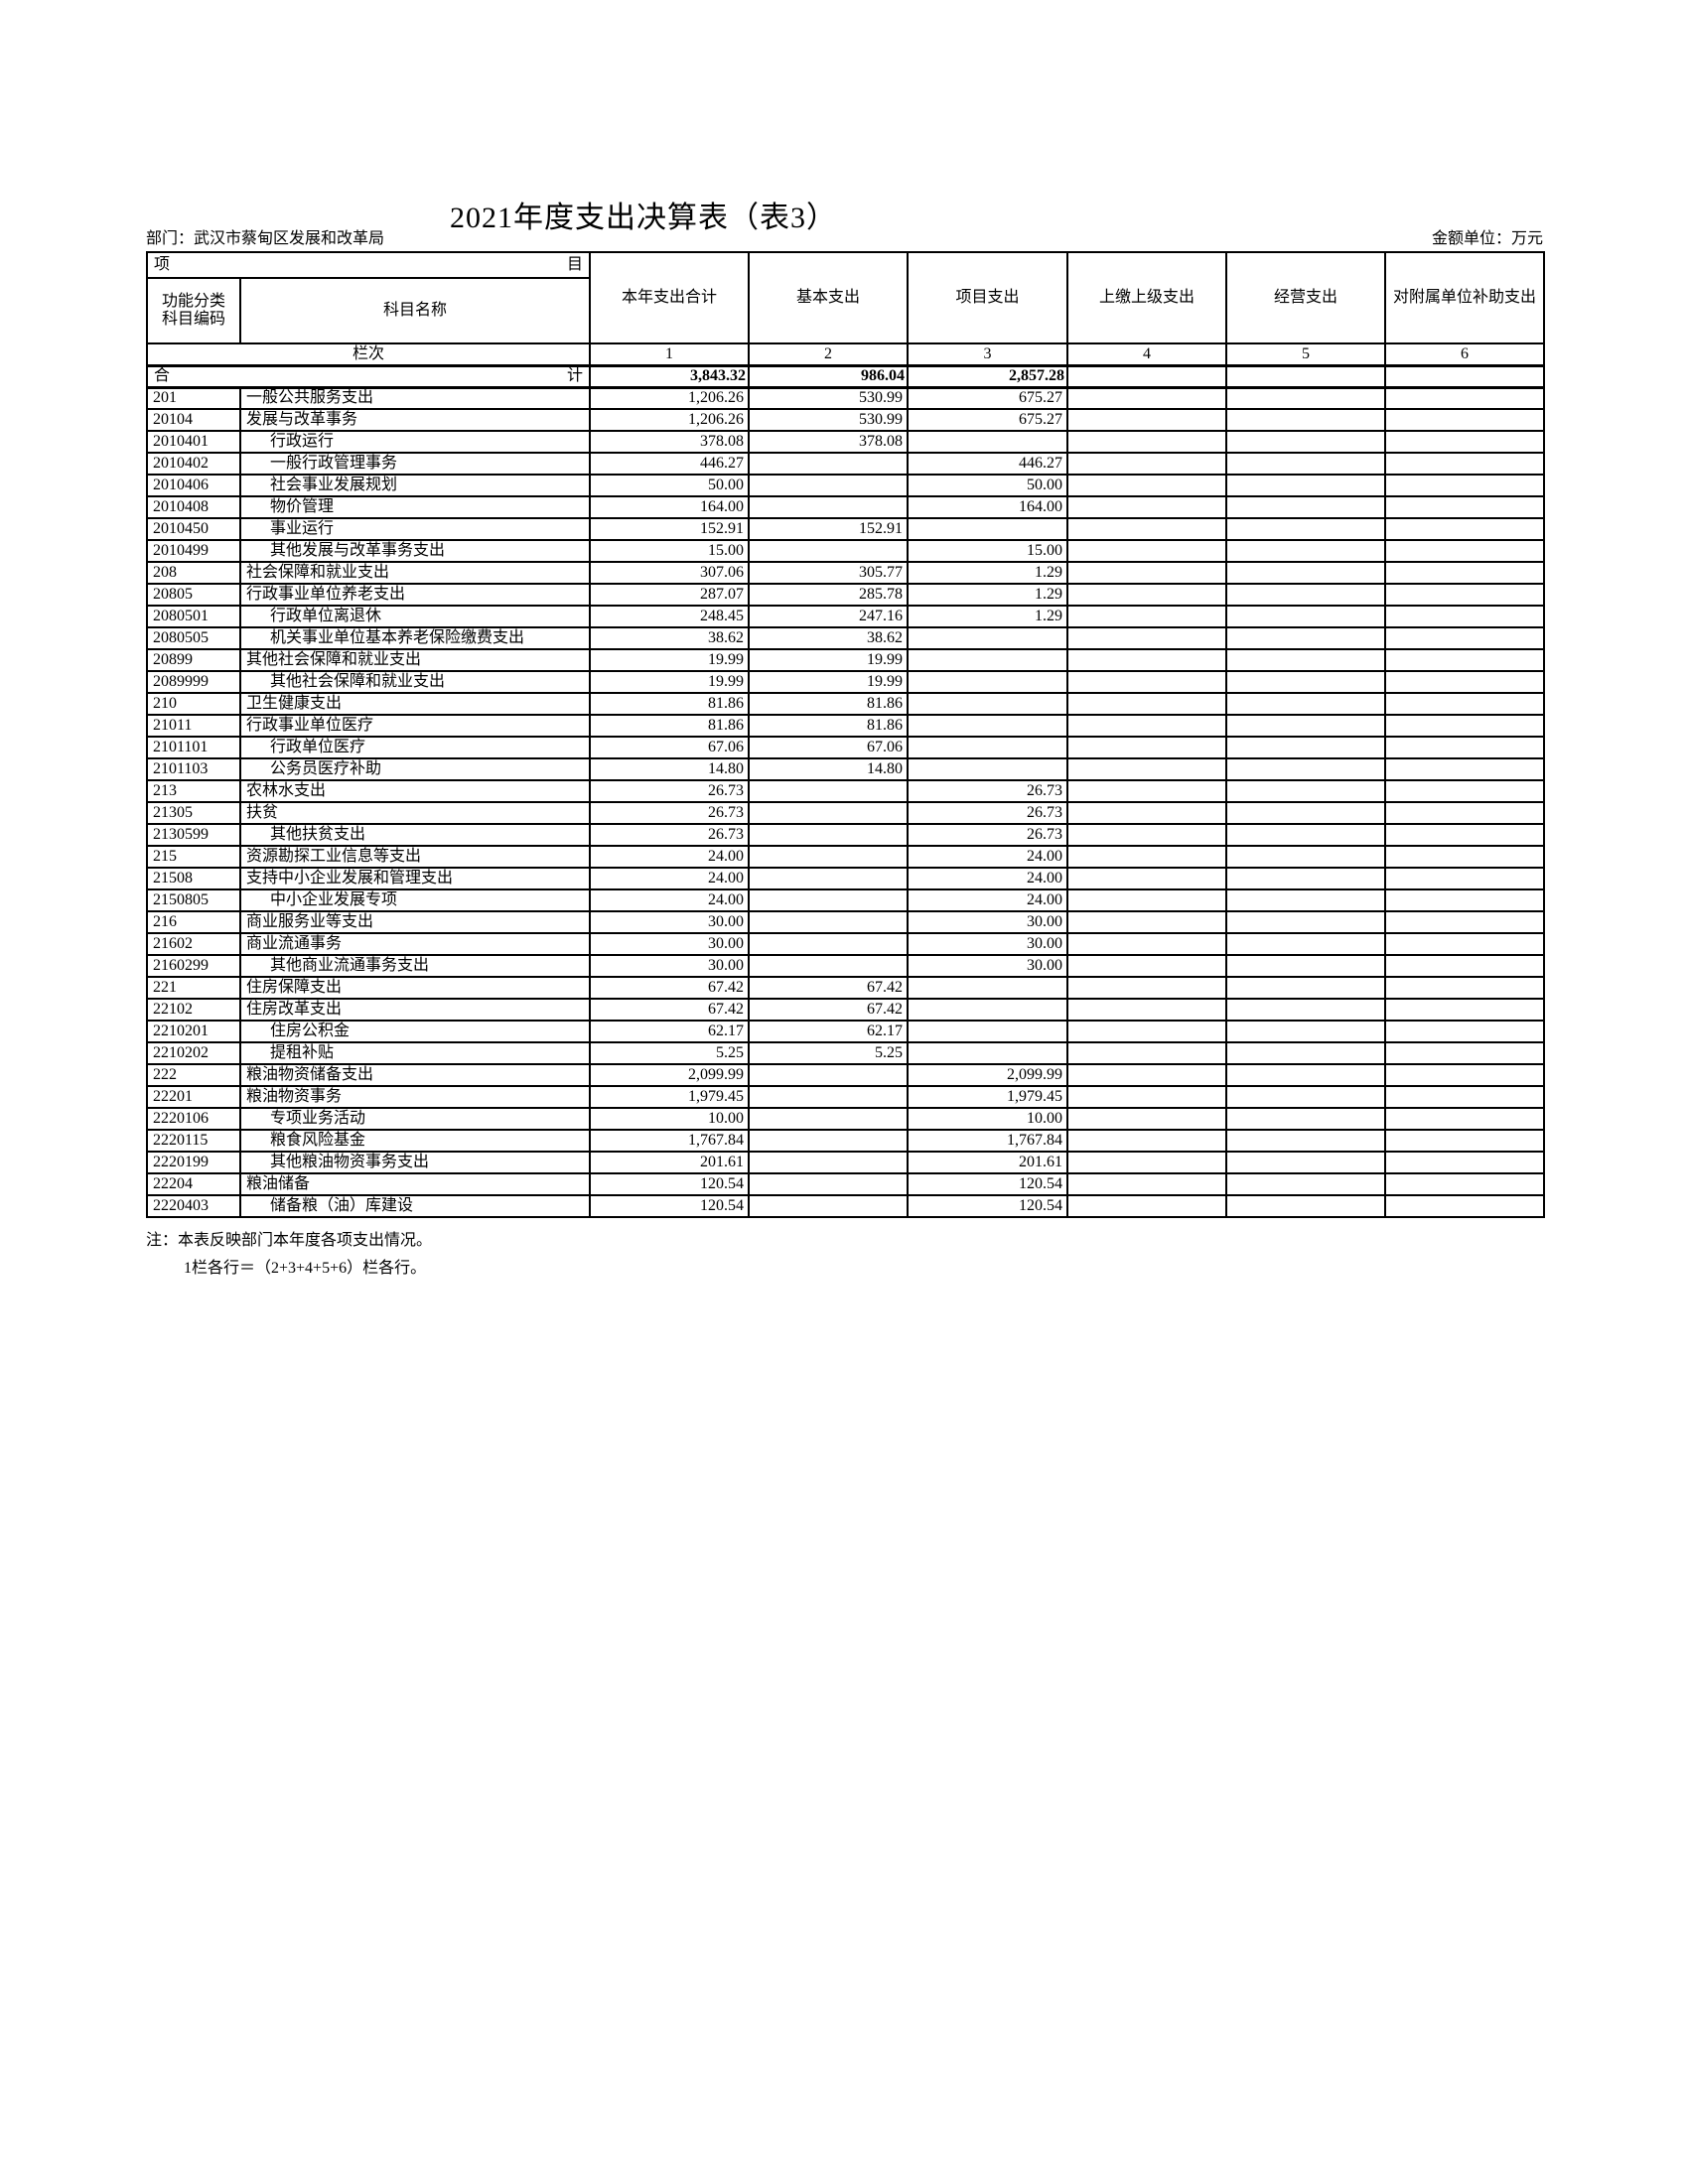 The image size is (1688, 2184). Describe the element at coordinates (845, 704) in the screenshot. I see `table-row: 210 卫生健康支出 81.86 81.86` at that location.